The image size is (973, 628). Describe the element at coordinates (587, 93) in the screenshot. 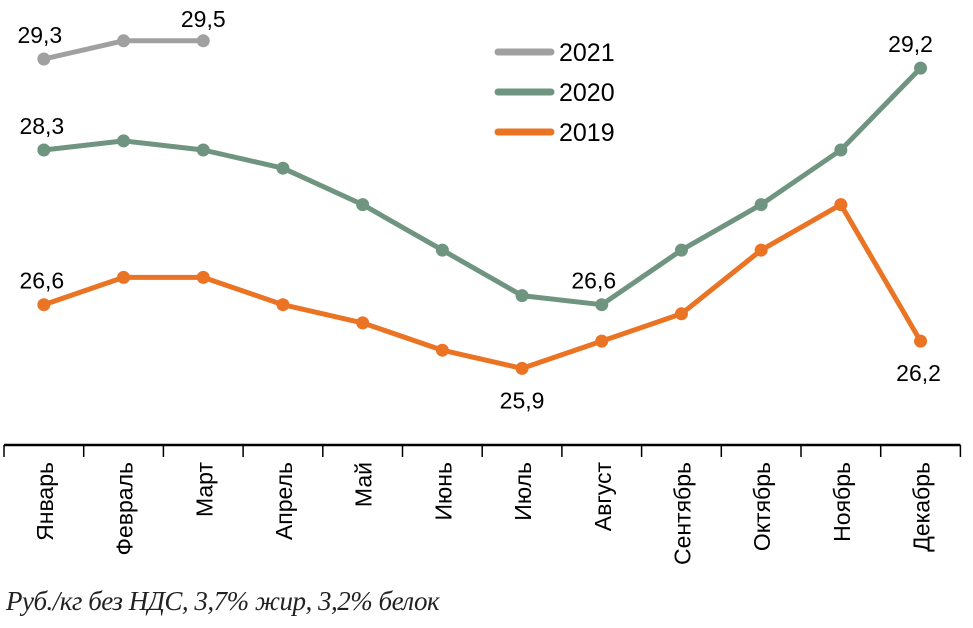

I see `legend-label: 2020` at that location.